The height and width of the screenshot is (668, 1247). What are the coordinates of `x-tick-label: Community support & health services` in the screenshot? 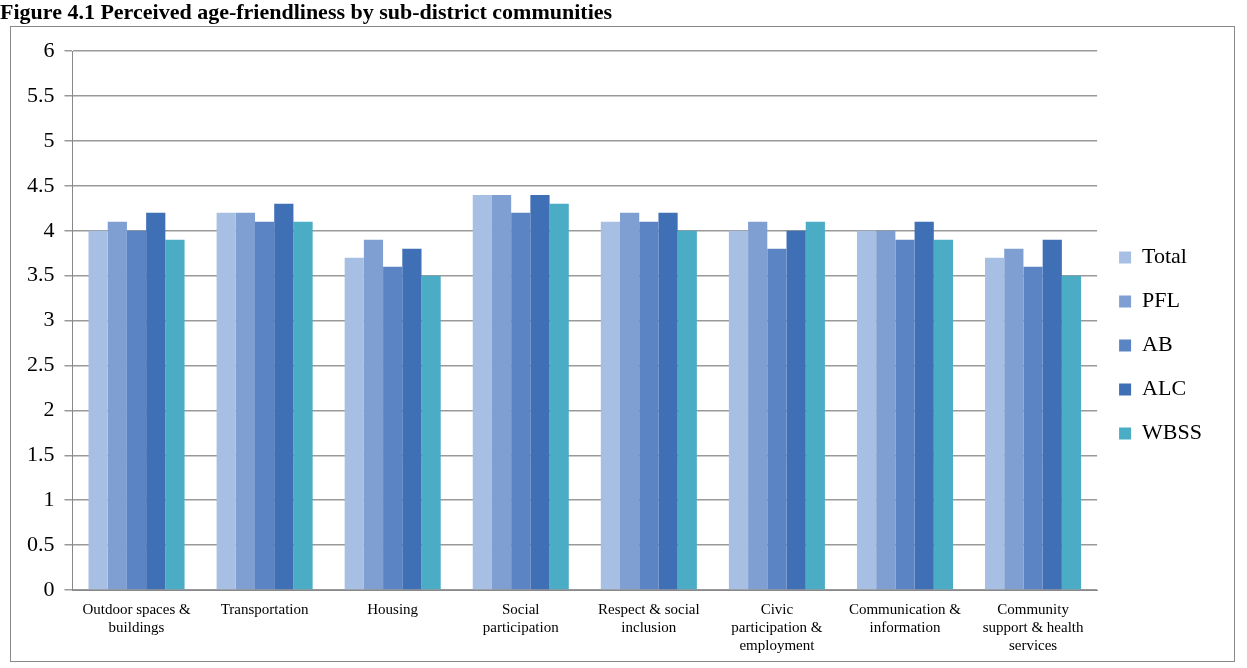 It's located at (1033, 626).